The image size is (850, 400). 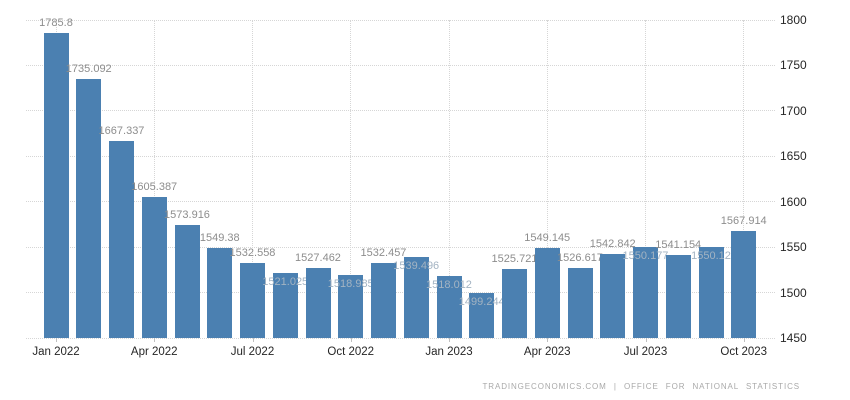 I want to click on bar-value-label: 1526.617, so click(x=580, y=258).